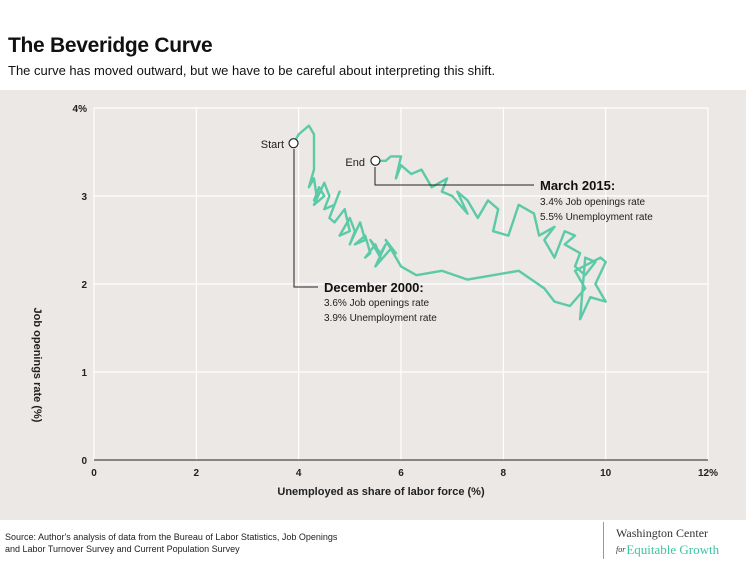 The width and height of the screenshot is (746, 569). I want to click on december-2000-heading: December 2000:, so click(374, 287).